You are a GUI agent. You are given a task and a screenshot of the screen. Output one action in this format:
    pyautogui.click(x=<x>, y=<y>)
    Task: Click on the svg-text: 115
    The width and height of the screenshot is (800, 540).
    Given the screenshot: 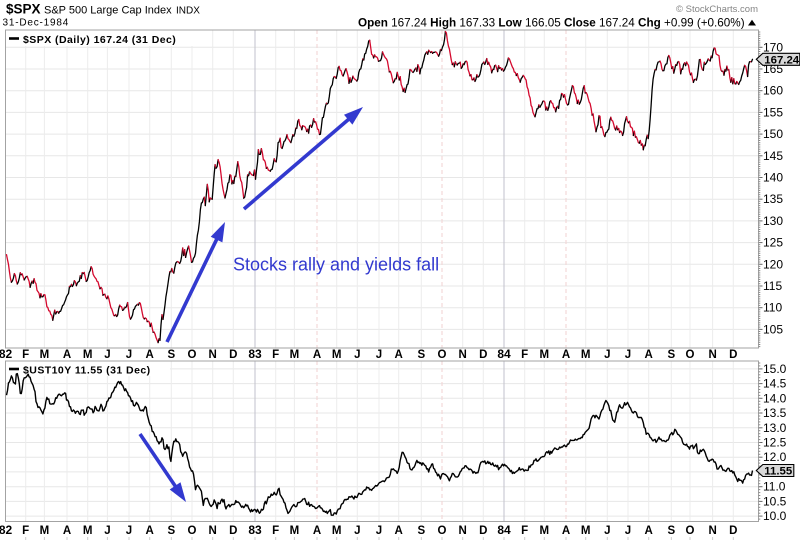 What is the action you would take?
    pyautogui.click(x=772, y=286)
    